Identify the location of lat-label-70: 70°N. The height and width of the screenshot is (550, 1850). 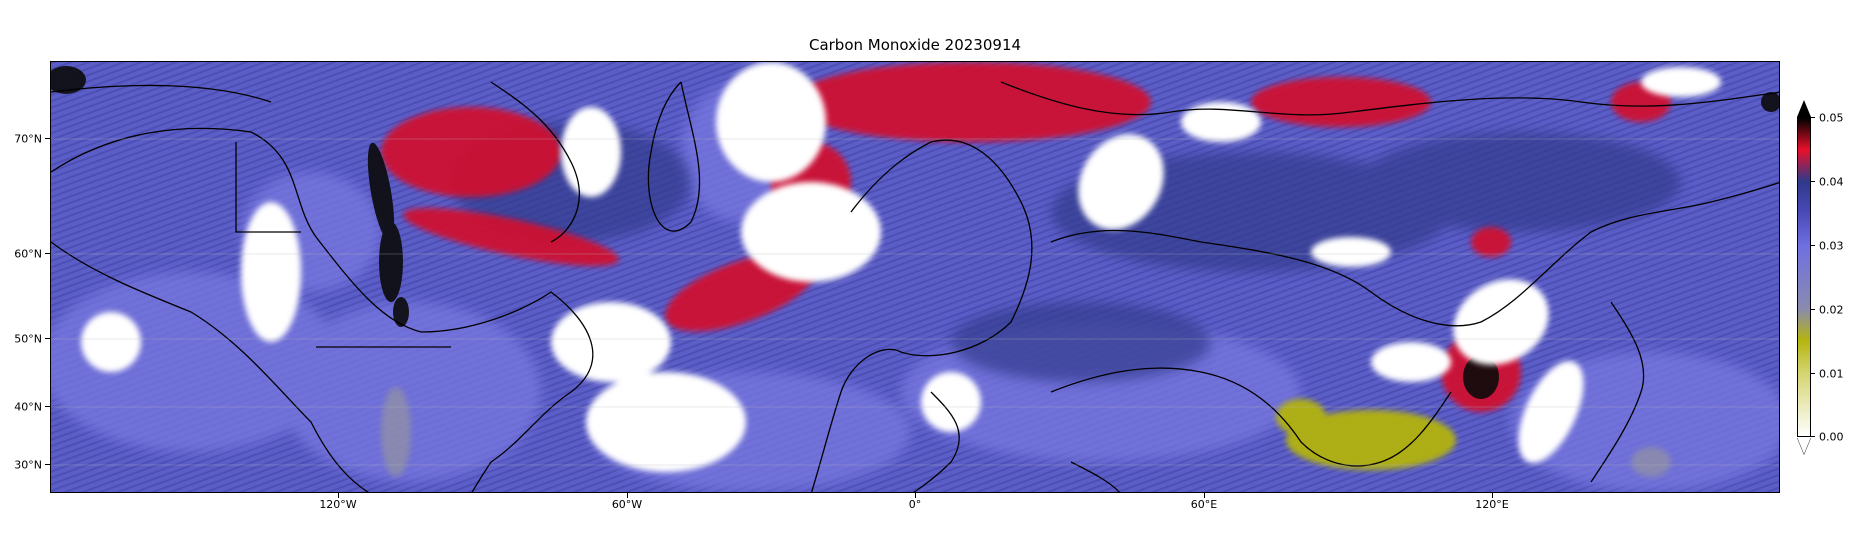
(28, 139).